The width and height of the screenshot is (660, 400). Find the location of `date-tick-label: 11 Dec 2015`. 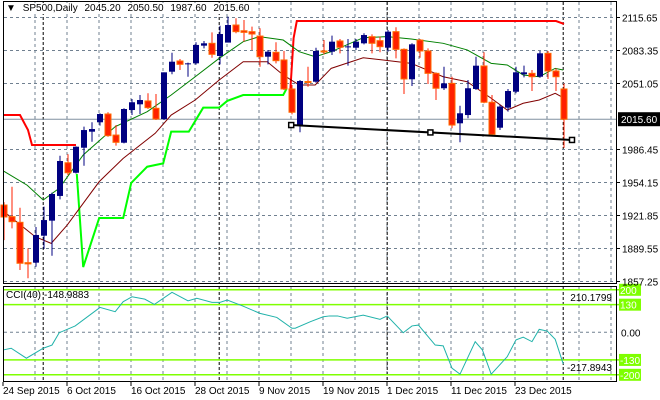

date-tick-label: 11 Dec 2015 is located at coordinates (479, 391).